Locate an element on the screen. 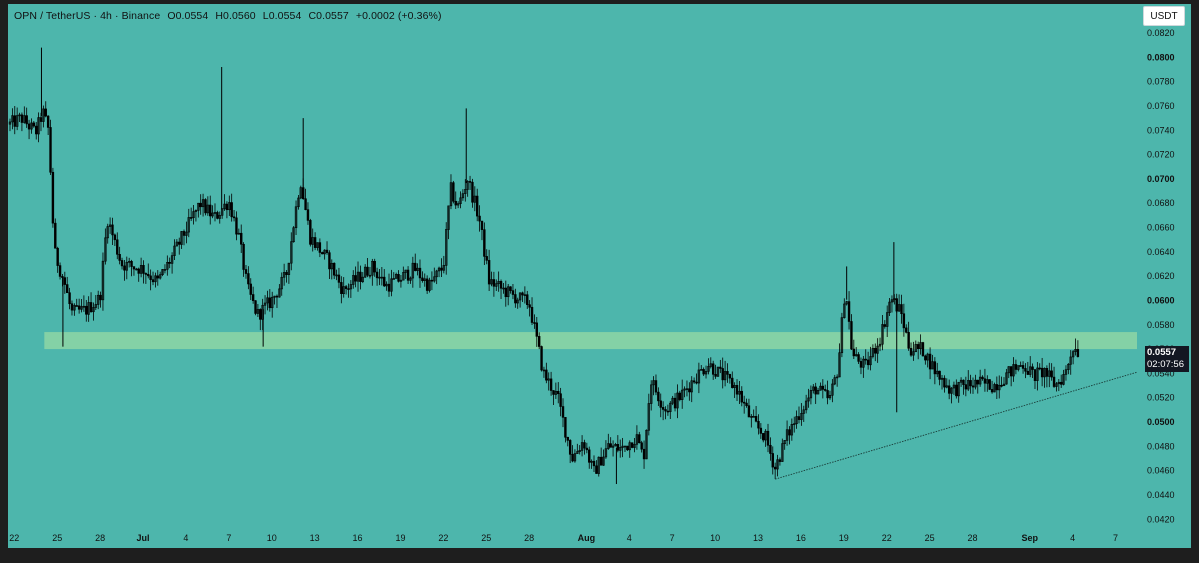  time-scale is located at coordinates (599, 537).